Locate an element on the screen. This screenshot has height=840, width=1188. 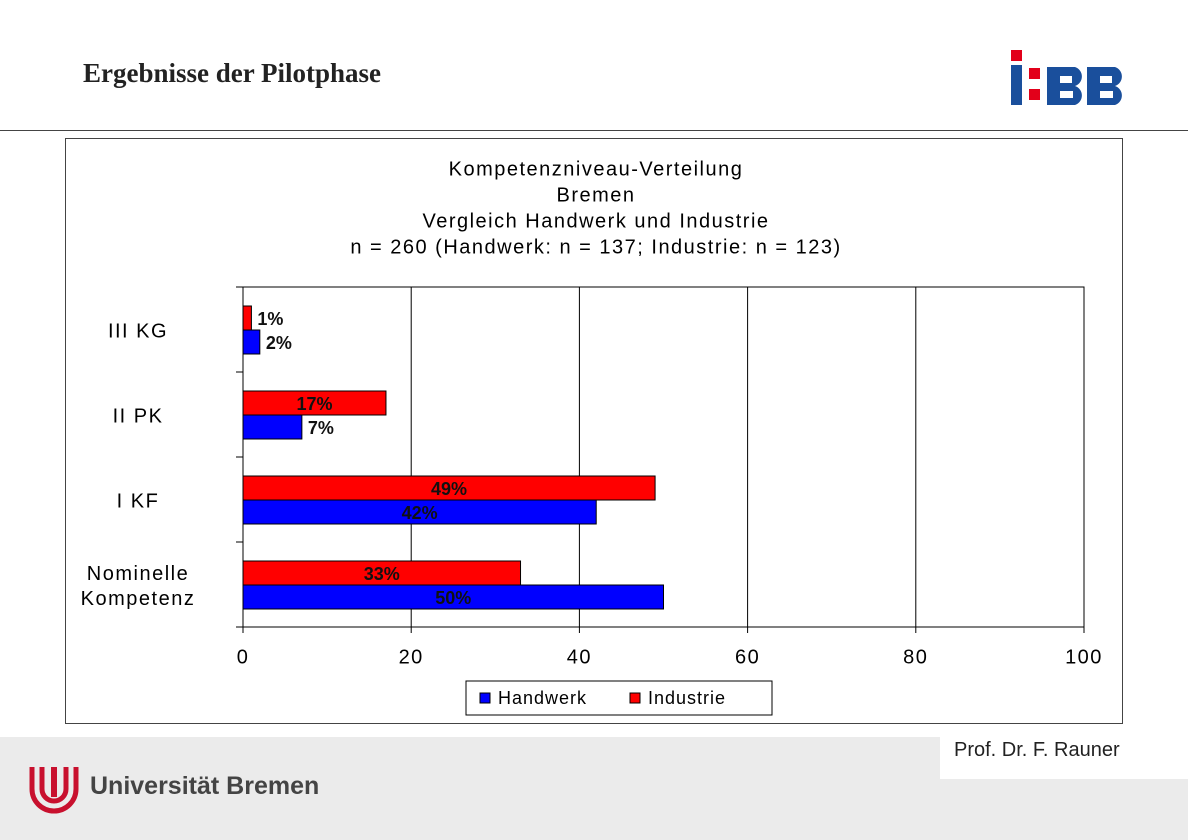
x-tick-label: 0 is located at coordinates (243, 657).